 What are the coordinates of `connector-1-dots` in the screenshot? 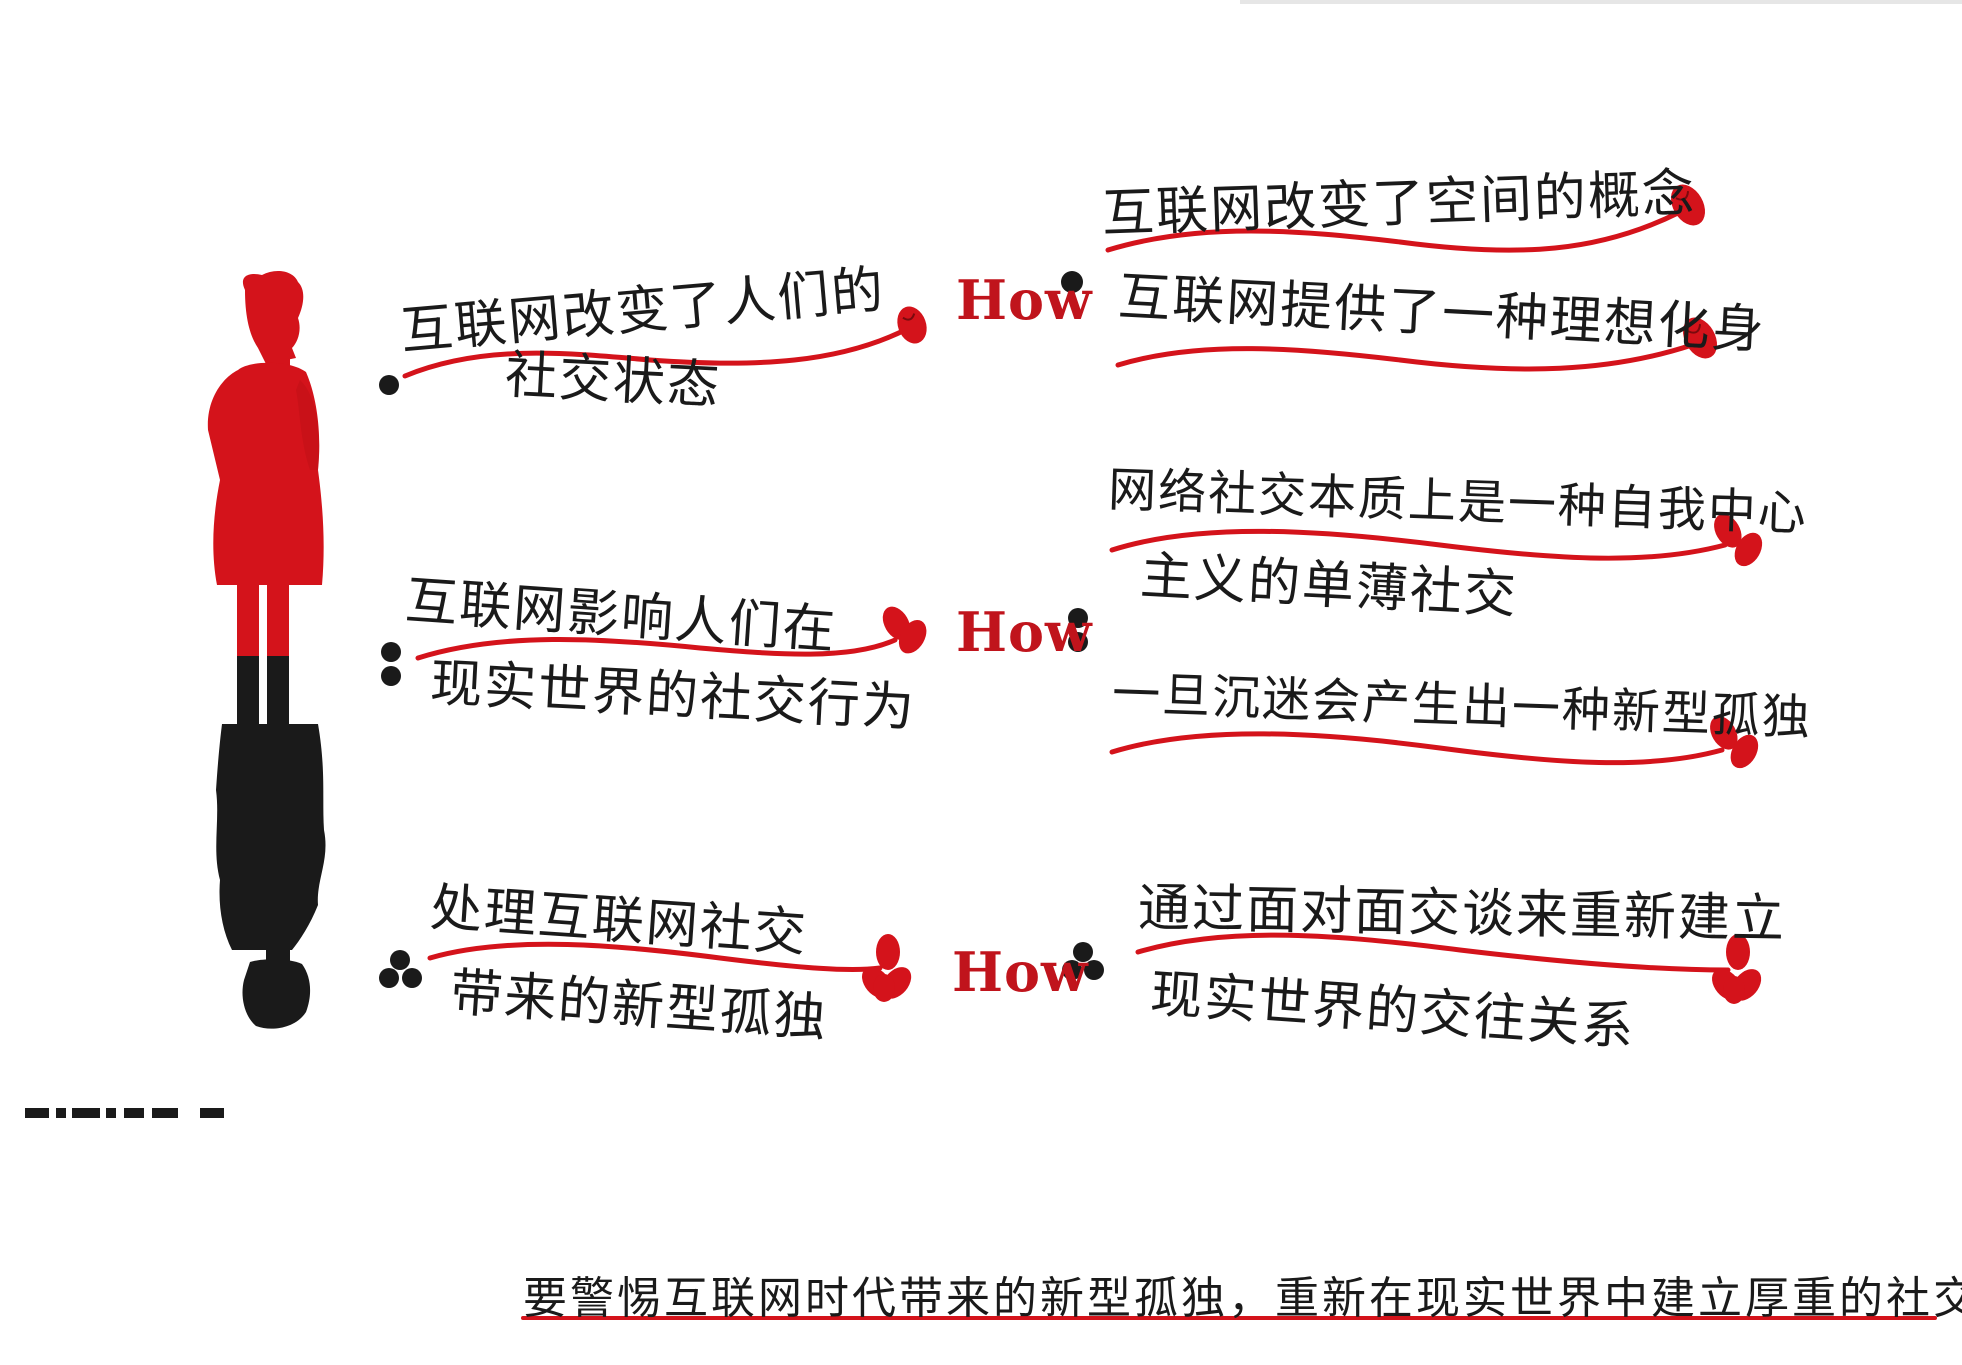 It's located at (1072, 282).